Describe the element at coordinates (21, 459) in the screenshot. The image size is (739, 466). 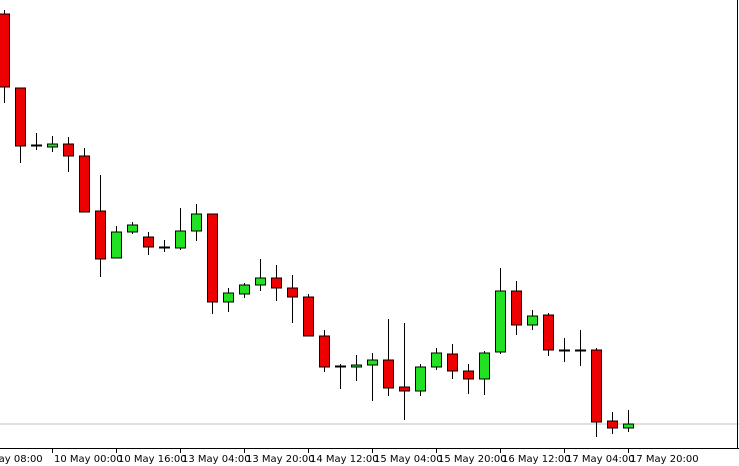
I see `x-tick-label: May 08:00` at that location.